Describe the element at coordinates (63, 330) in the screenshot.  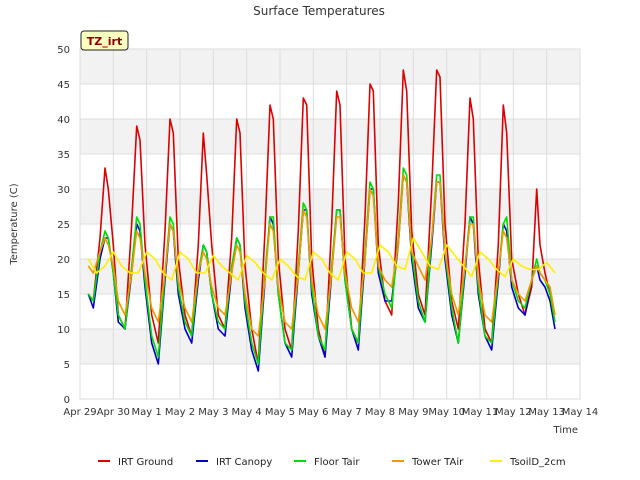
I see `y-tick-label: 10` at that location.